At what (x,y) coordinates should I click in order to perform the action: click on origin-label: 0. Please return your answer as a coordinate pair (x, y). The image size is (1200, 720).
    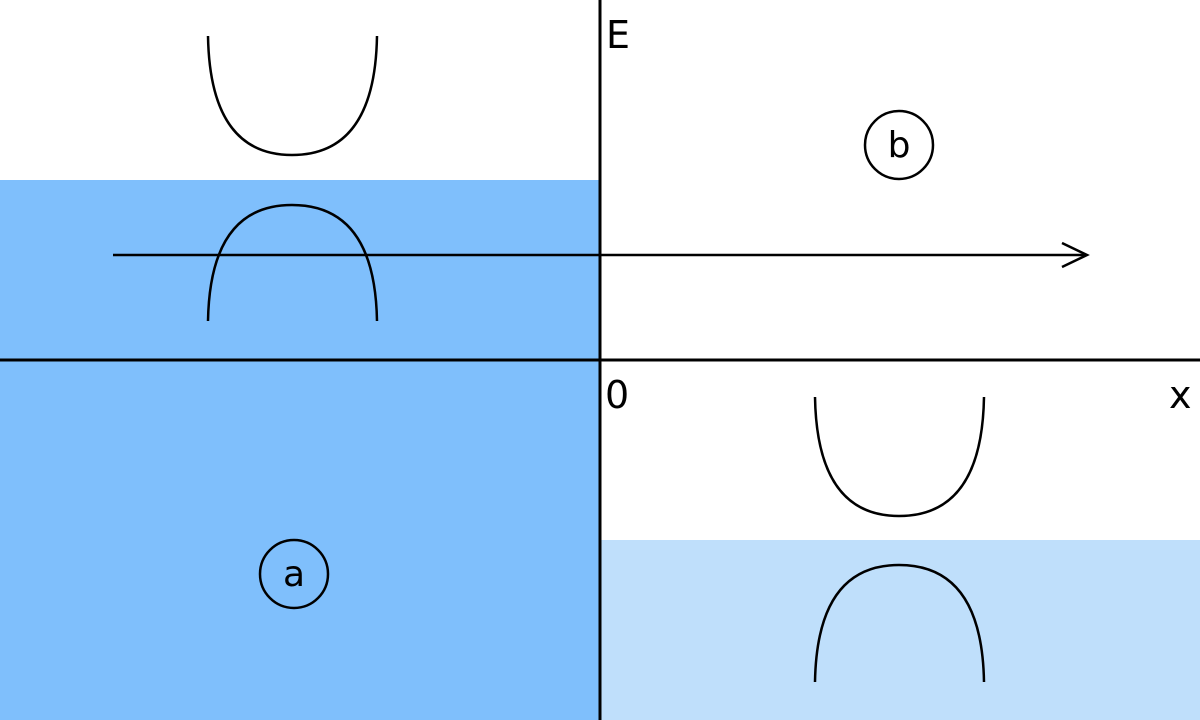
    Looking at the image, I should click on (617, 395).